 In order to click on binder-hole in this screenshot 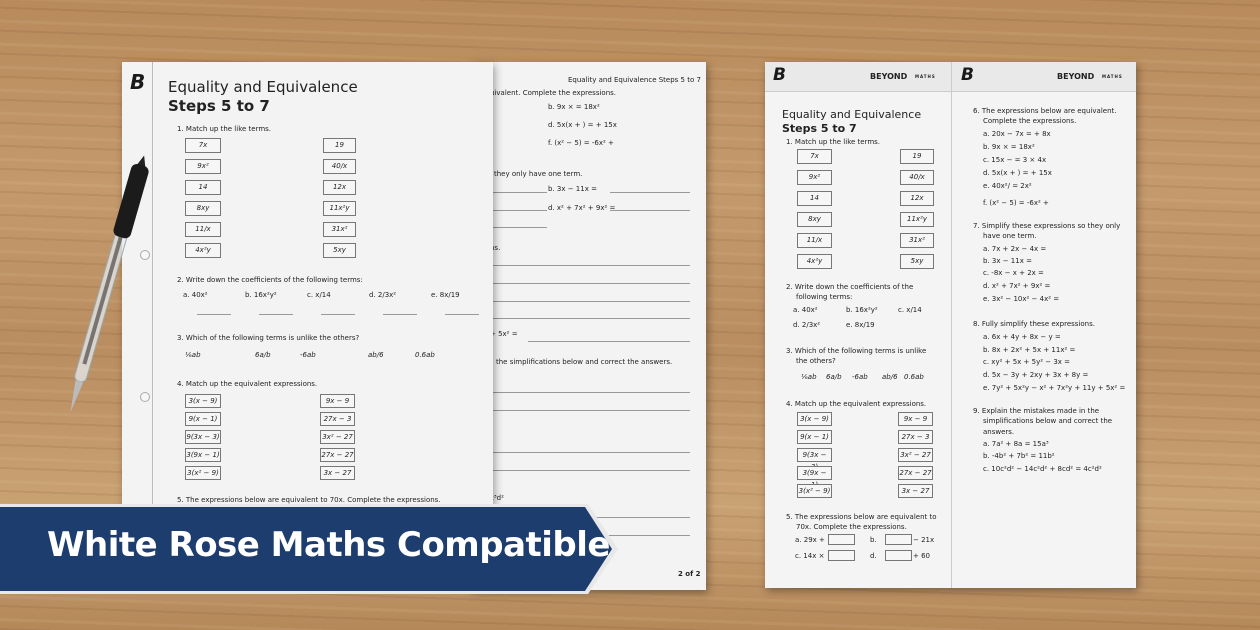, I will do `click(145, 255)`.